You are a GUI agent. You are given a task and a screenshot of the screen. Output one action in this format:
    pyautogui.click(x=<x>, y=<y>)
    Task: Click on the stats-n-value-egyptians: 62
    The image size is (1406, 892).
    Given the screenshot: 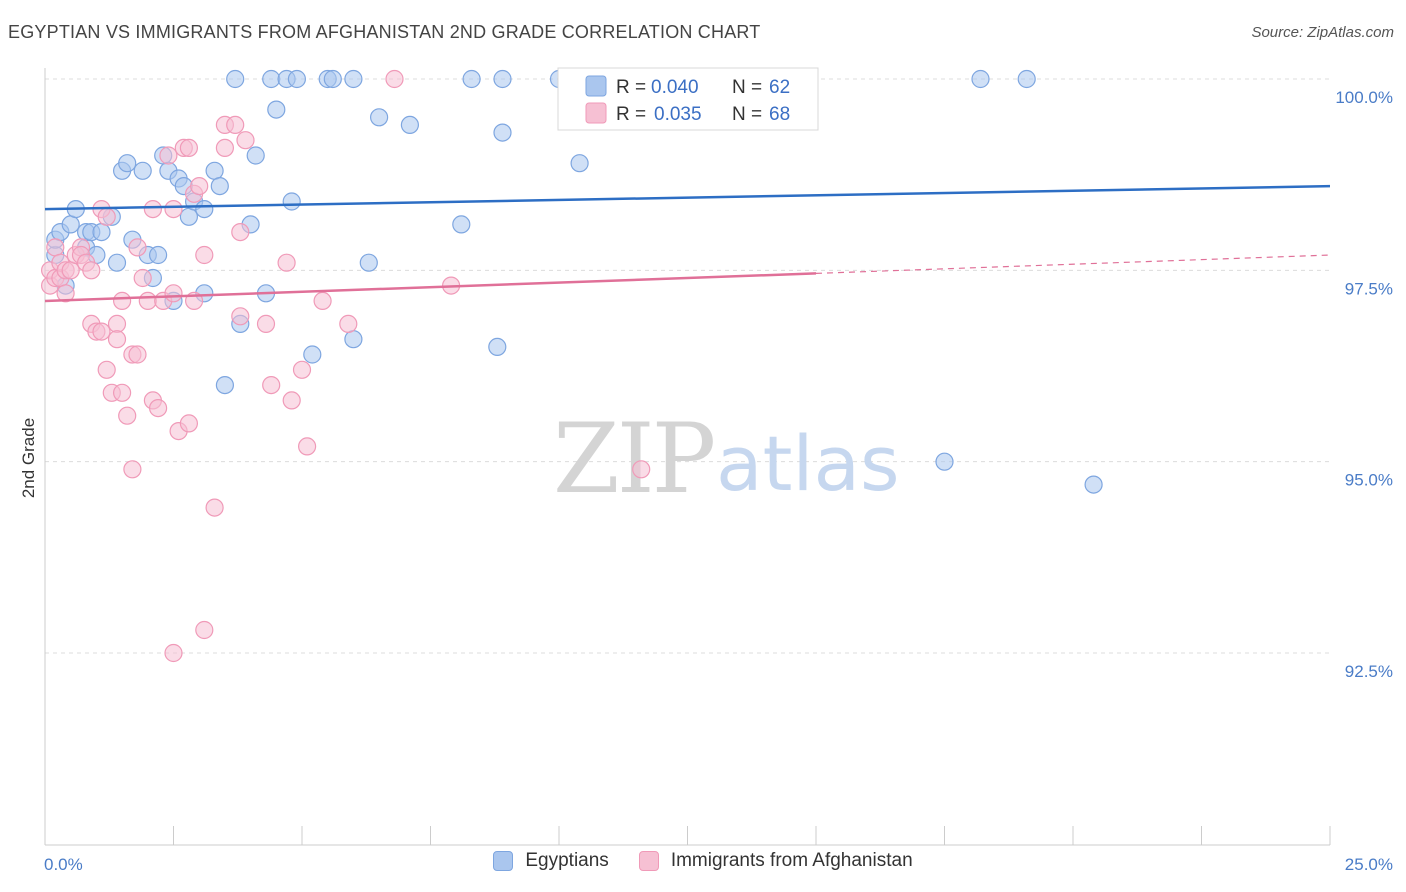 What is the action you would take?
    pyautogui.click(x=779, y=87)
    